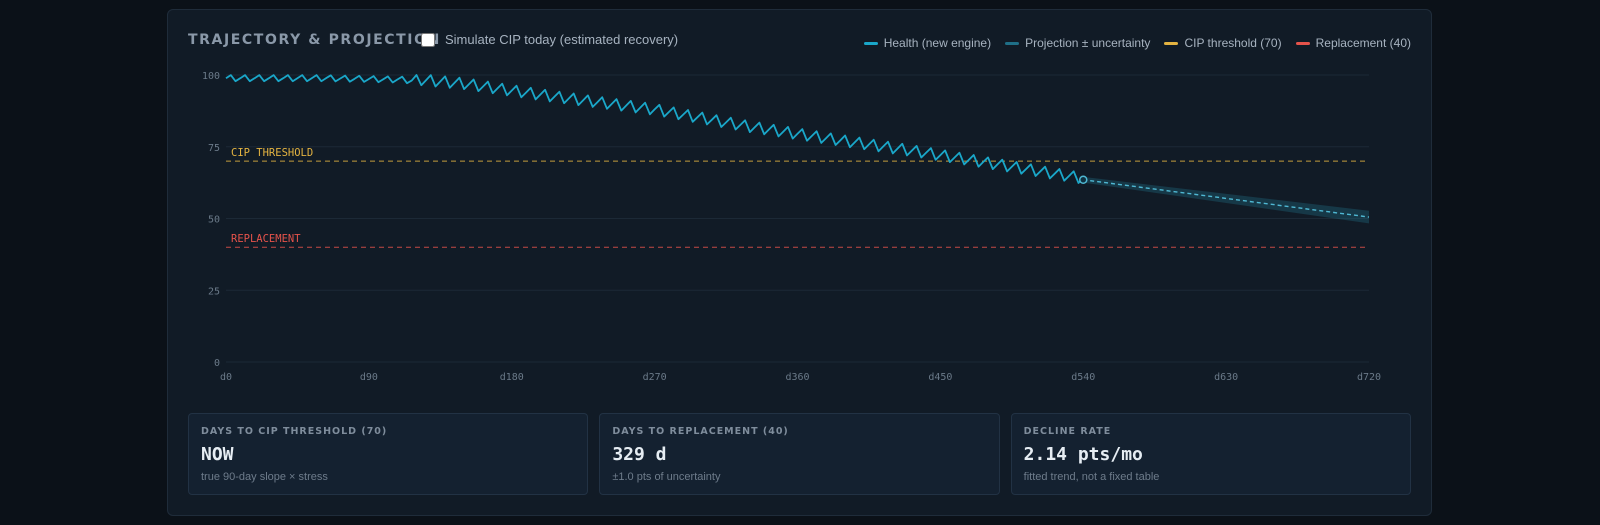 Image resolution: width=1600 pixels, height=525 pixels. Describe the element at coordinates (1091, 477) in the screenshot. I see `card-sub-decline-rate: fitted trend, not a fixed table` at that location.